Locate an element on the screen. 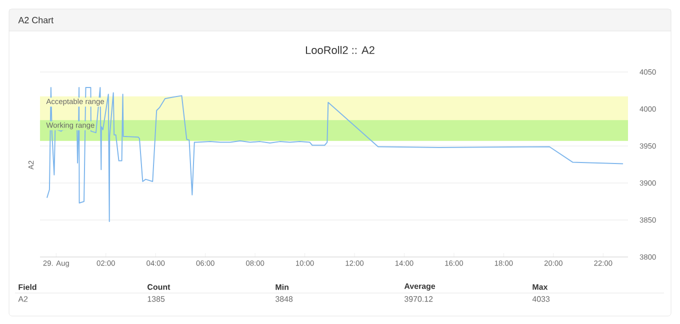 The height and width of the screenshot is (324, 680). chart-title: LooRoll2 :: A2 is located at coordinates (340, 50).